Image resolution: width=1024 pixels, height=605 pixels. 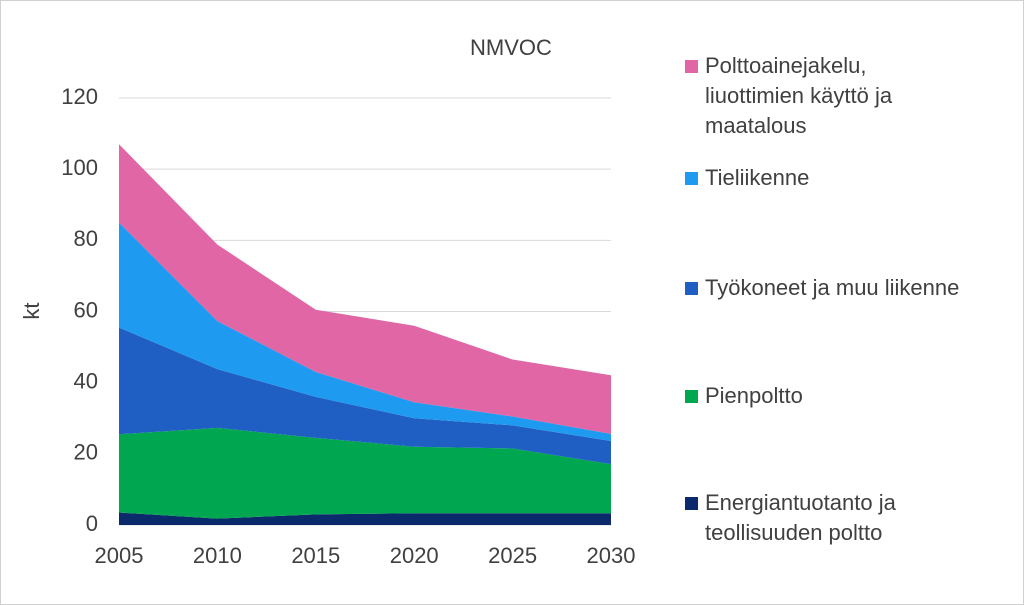 I want to click on legend-item: Energiantuotanto ja teollisuuden poltto, so click(x=850, y=518).